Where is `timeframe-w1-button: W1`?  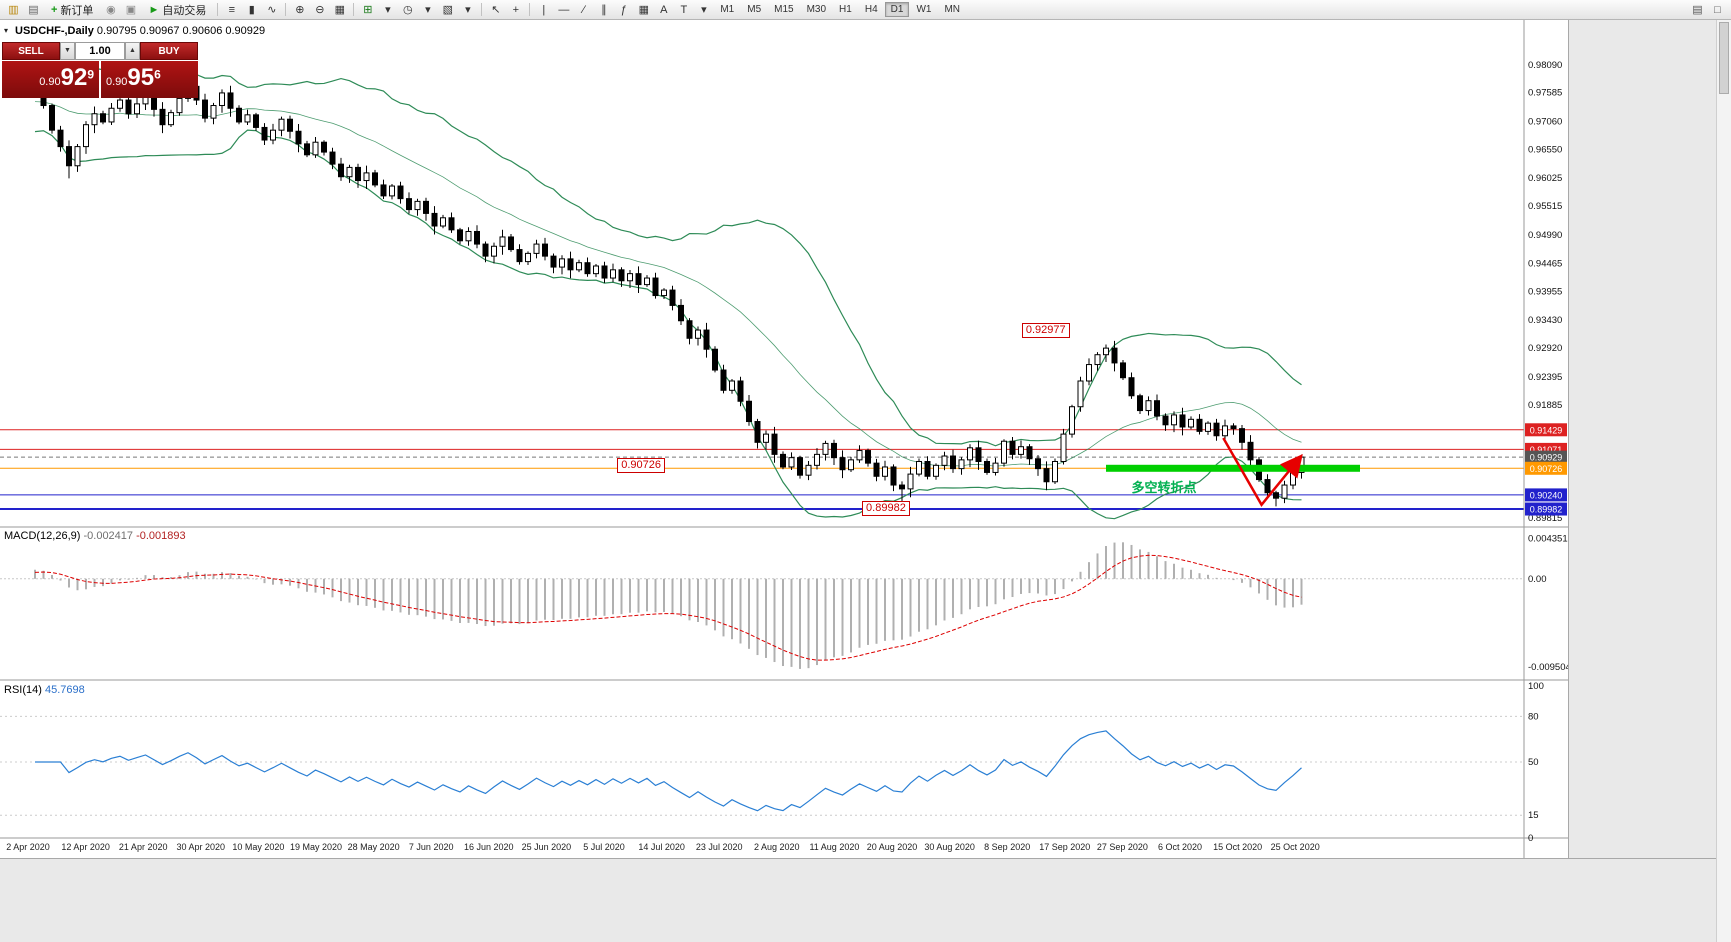 timeframe-w1-button: W1 is located at coordinates (924, 9).